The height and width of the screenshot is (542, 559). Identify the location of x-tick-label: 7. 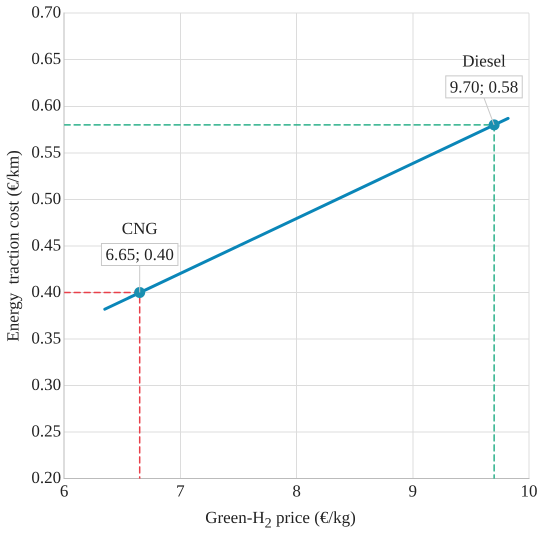
(181, 490).